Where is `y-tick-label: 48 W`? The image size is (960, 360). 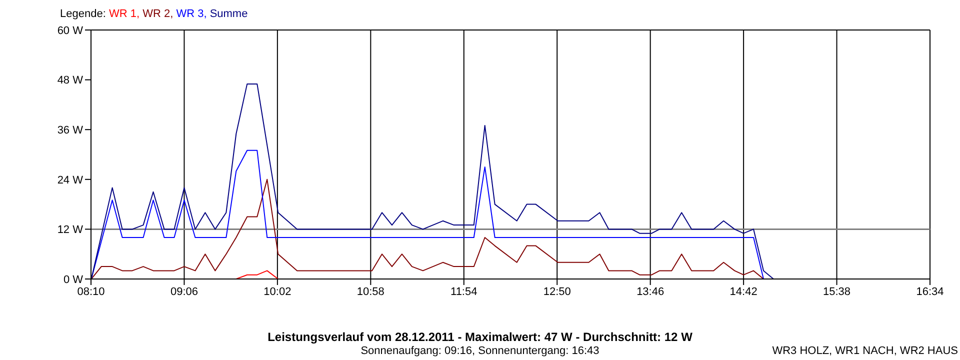
y-tick-label: 48 W is located at coordinates (70, 80).